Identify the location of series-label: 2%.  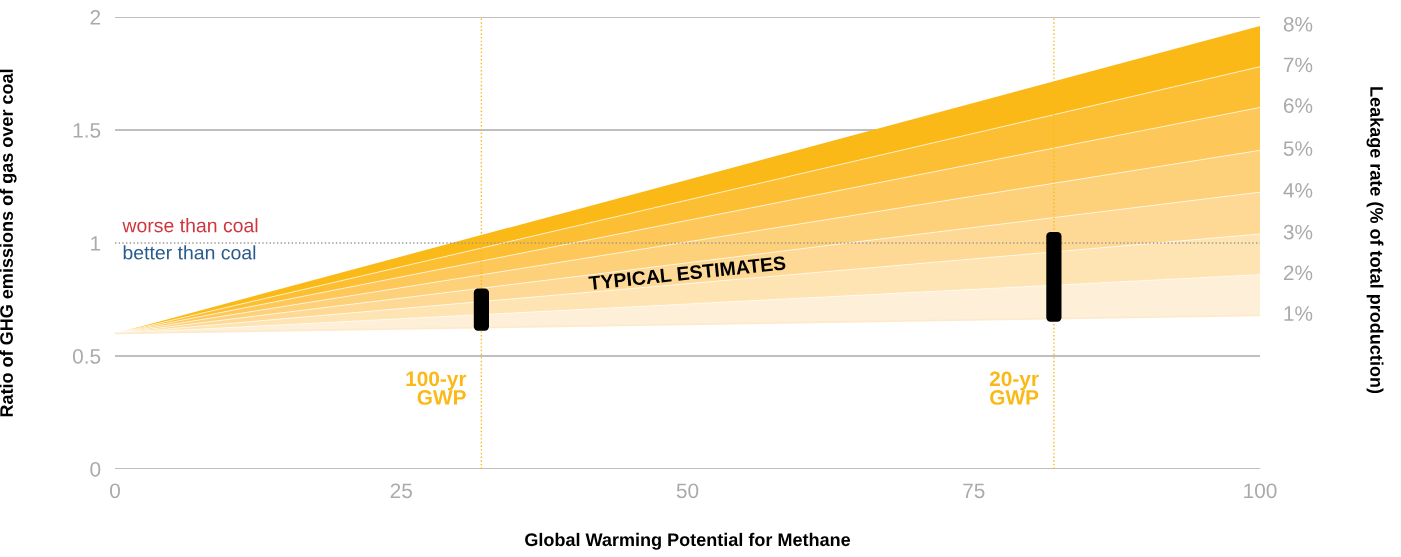
(1298, 273).